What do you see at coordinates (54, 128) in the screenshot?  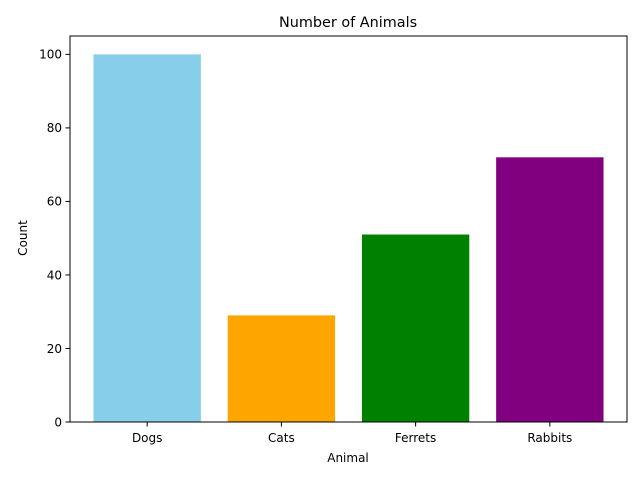 I see `y-tick-label: 80` at bounding box center [54, 128].